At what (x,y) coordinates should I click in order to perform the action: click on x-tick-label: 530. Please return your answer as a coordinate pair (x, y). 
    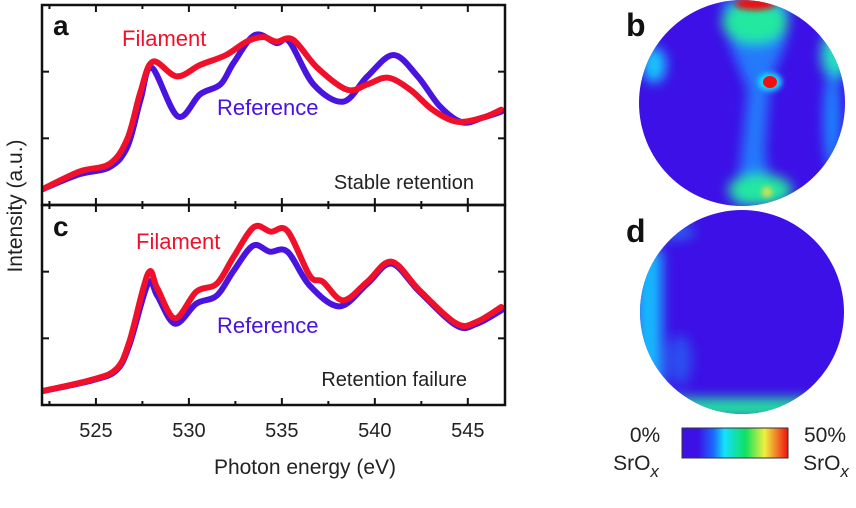
    Looking at the image, I should click on (188, 431).